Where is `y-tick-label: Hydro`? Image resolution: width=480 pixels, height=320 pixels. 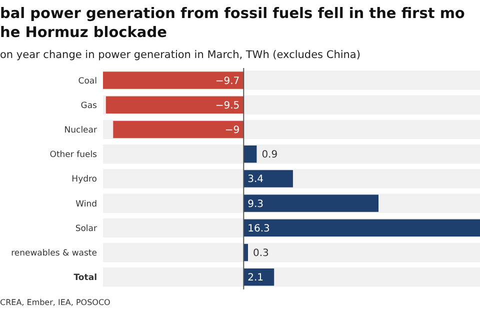 y-tick-label: Hydro is located at coordinates (84, 179).